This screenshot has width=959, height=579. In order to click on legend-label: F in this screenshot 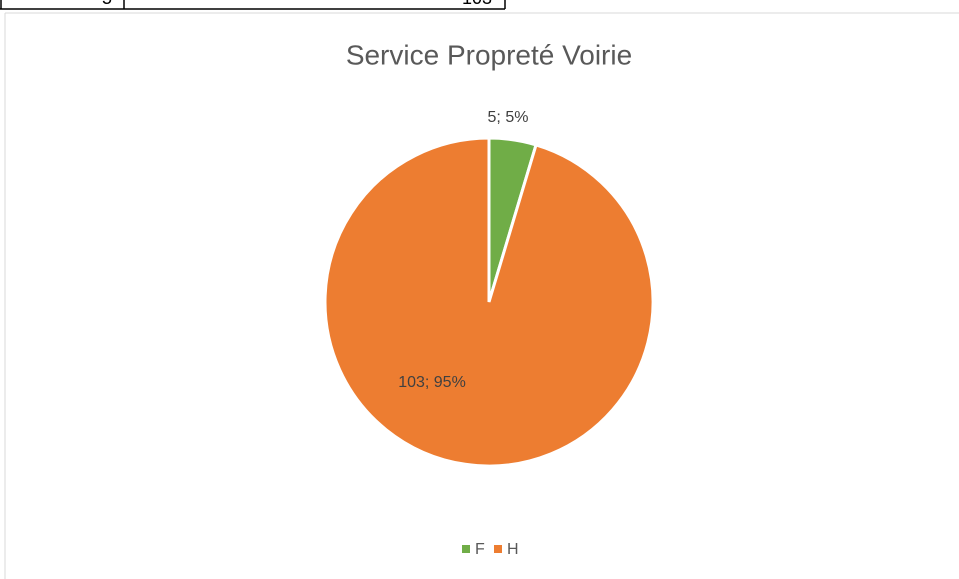, I will do `click(480, 549)`.